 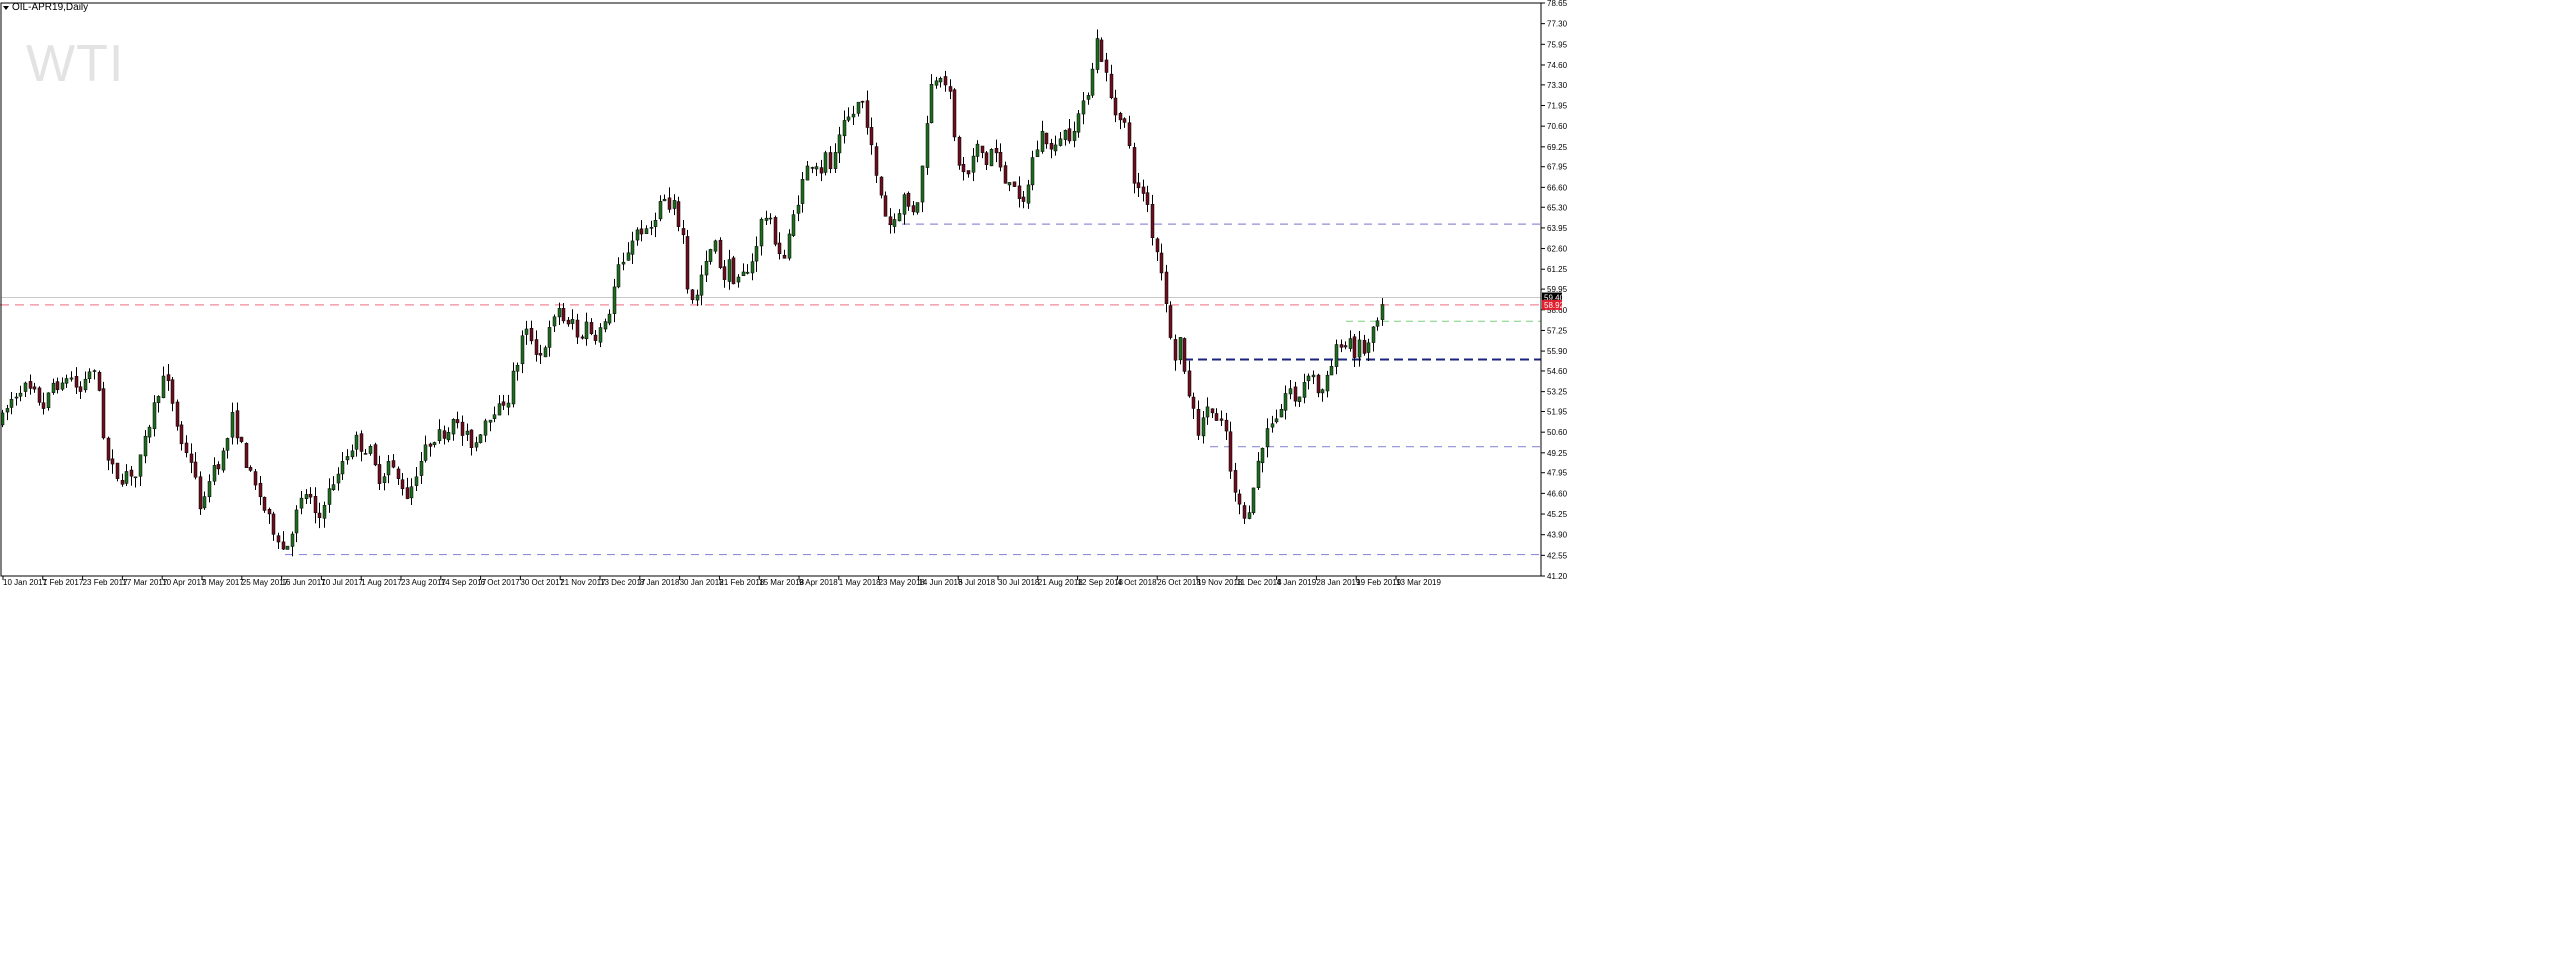 What do you see at coordinates (1220, 582) in the screenshot?
I see `x-tick-label: 19 Nov 2018` at bounding box center [1220, 582].